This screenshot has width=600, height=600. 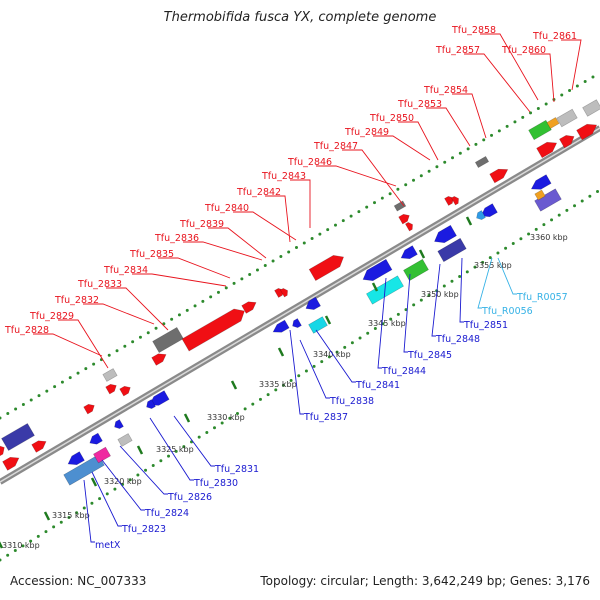 What do you see at coordinates (123, 481) in the screenshot?
I see `scale-tick-label: 3320 kbp` at bounding box center [123, 481].